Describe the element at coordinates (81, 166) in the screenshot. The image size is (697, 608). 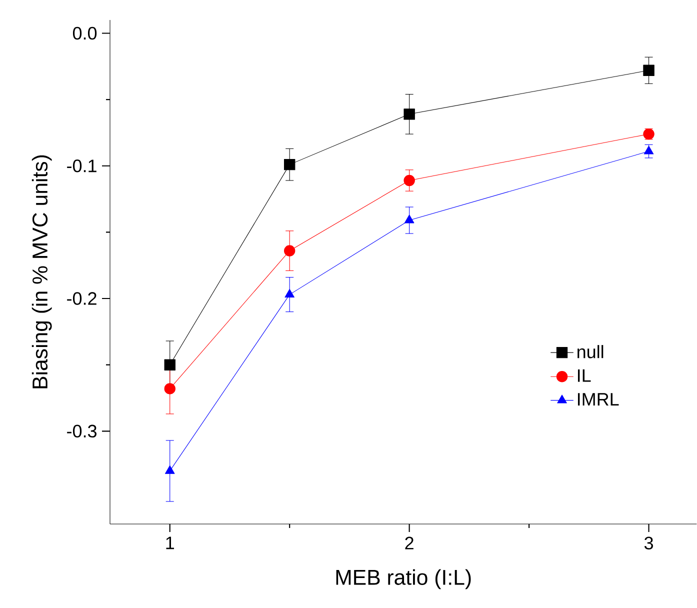
I see `y-tick-label: -0.1` at that location.